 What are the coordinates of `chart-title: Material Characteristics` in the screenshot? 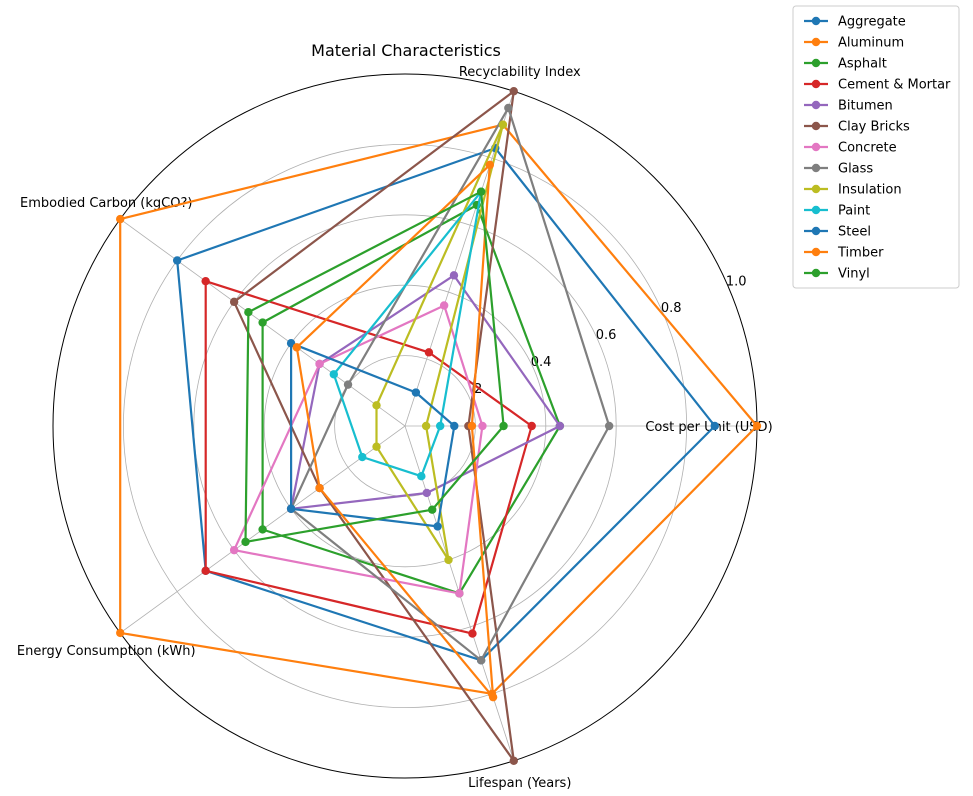 It's located at (406, 50).